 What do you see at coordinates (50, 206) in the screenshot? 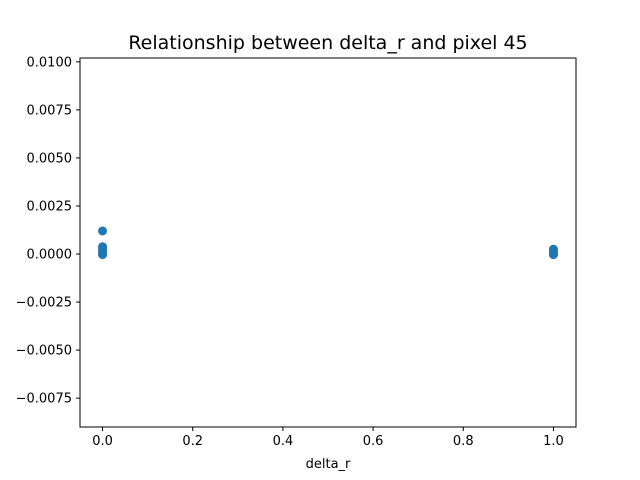
I see `y-tick-label: 0.0025` at bounding box center [50, 206].